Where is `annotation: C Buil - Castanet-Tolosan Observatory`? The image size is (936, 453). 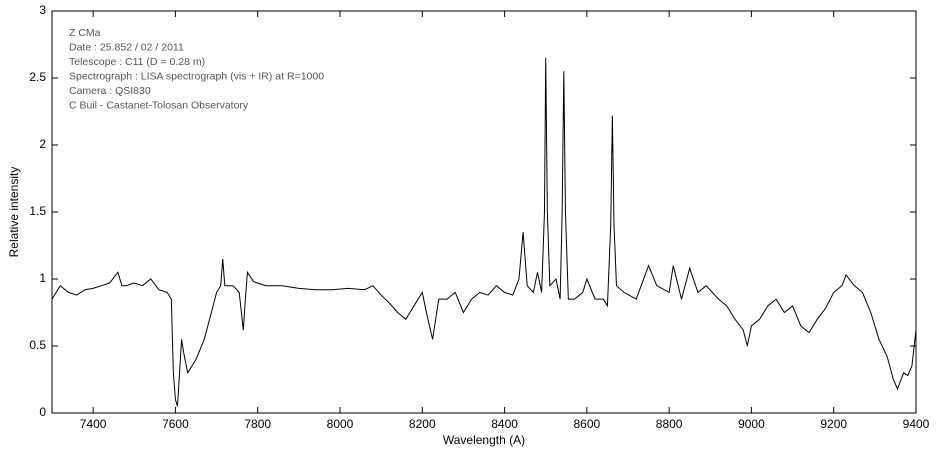 annotation: C Buil - Castanet-Tolosan Observatory is located at coordinates (159, 105).